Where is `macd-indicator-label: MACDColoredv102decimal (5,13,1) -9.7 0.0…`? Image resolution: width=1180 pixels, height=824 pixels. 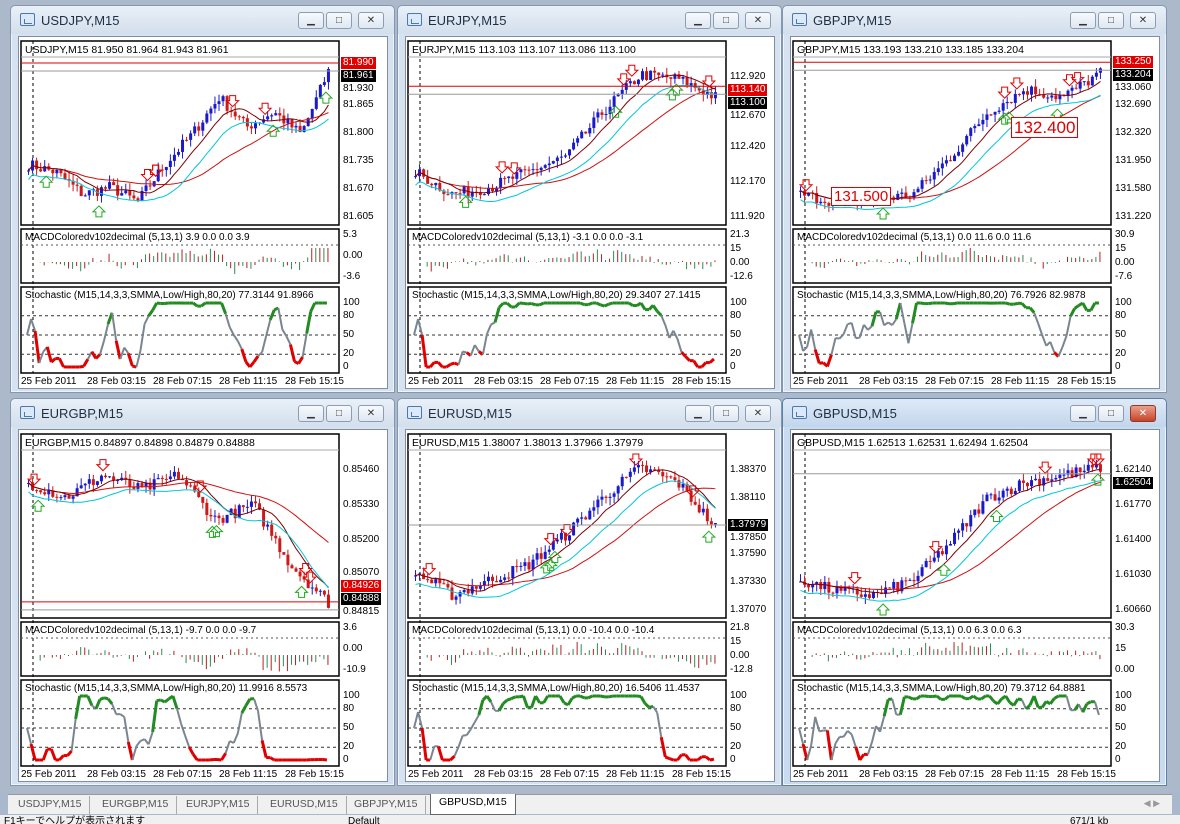 macd-indicator-label: MACDColoredv102decimal (5,13,1) -9.7 0.0… is located at coordinates (141, 630).